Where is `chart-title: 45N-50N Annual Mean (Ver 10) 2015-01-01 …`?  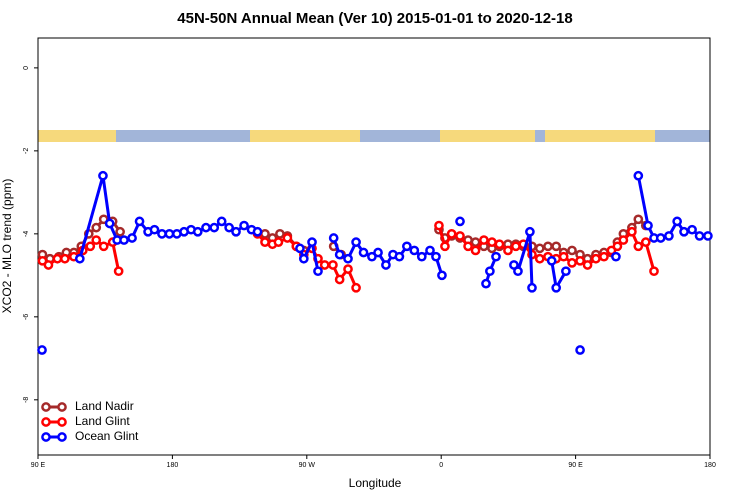
chart-title: 45N-50N Annual Mean (Ver 10) 2015-01-01 … is located at coordinates (374, 18).